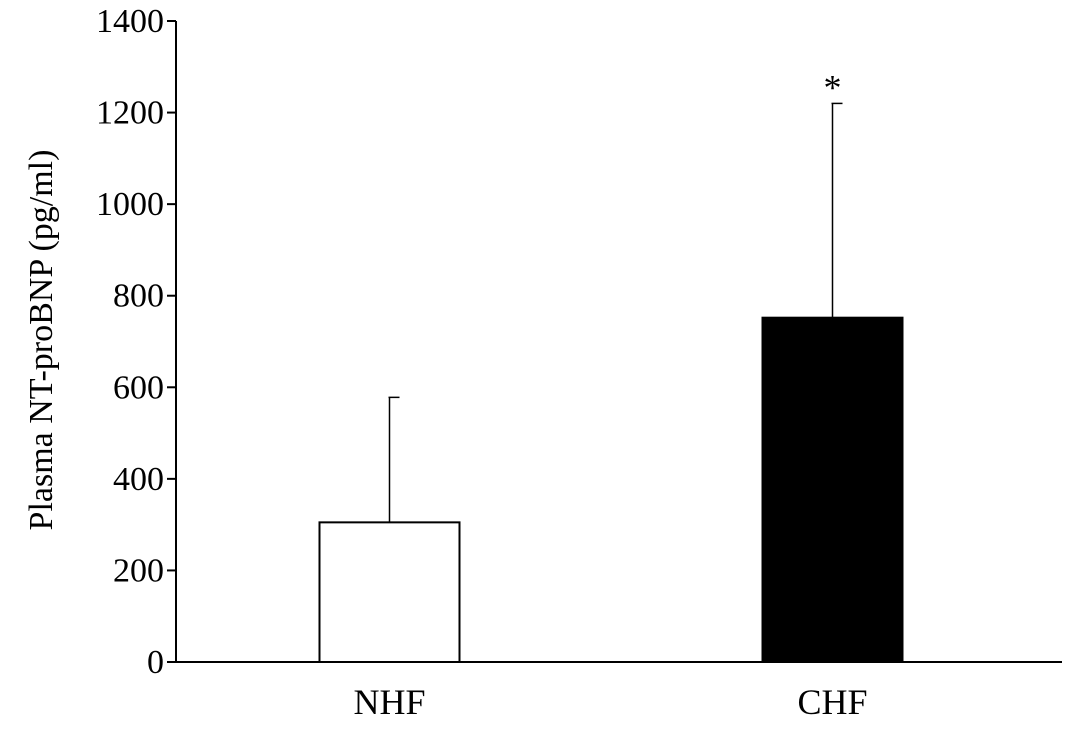 Image resolution: width=1087 pixels, height=731 pixels. Describe the element at coordinates (138, 296) in the screenshot. I see `y-tick-label: 800` at that location.